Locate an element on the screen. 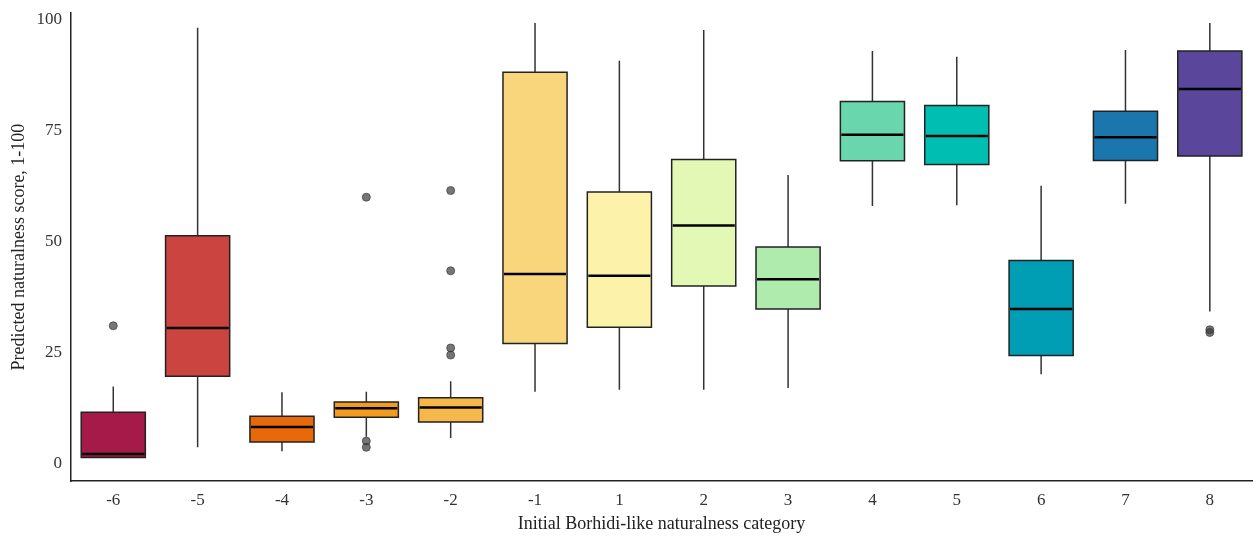  x-tick-label: -1 is located at coordinates (535, 499).